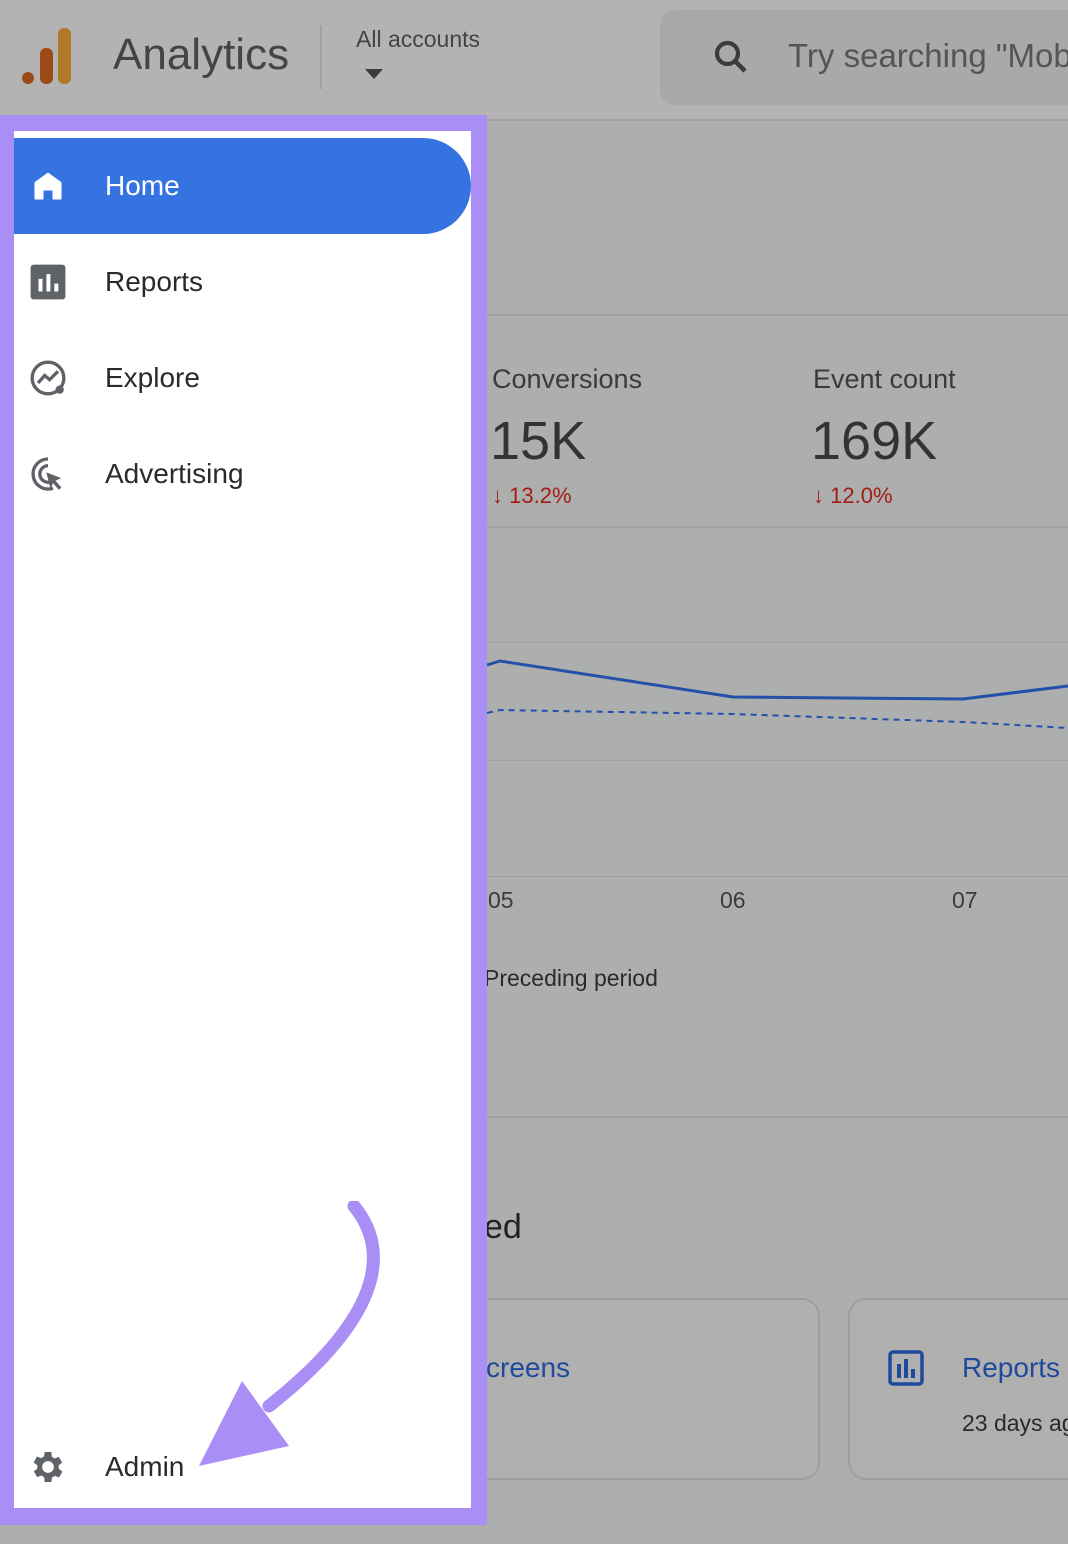 The image size is (1068, 1544). What do you see at coordinates (142, 185) in the screenshot?
I see `sidebar-item-label: Home` at bounding box center [142, 185].